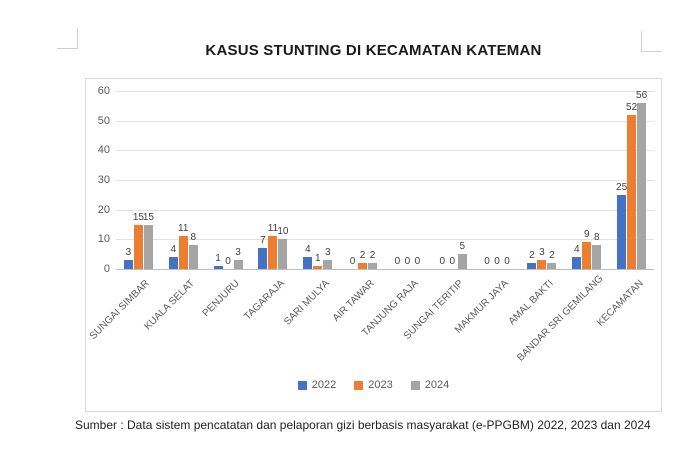 This screenshot has width=680, height=460. What do you see at coordinates (560, 318) in the screenshot?
I see `x-axis-category-label: BANDAR SRI GEMILANG` at bounding box center [560, 318].